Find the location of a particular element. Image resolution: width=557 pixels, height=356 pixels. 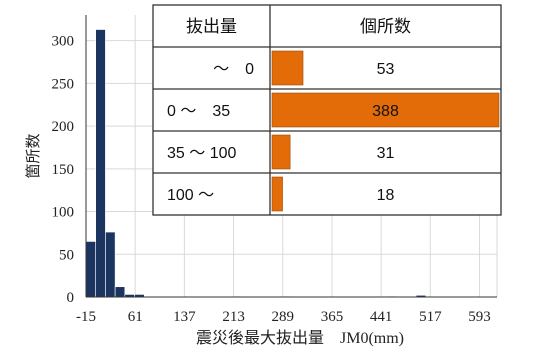

inset-row-value: 31 is located at coordinates (386, 153).